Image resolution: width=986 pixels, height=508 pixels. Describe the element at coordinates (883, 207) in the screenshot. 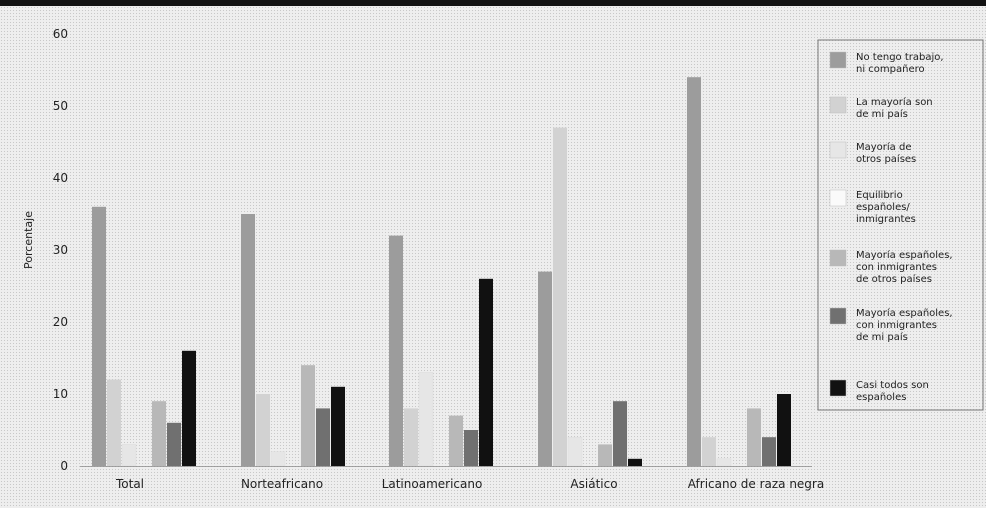

I see `legend-label-line: españoles/` at that location.